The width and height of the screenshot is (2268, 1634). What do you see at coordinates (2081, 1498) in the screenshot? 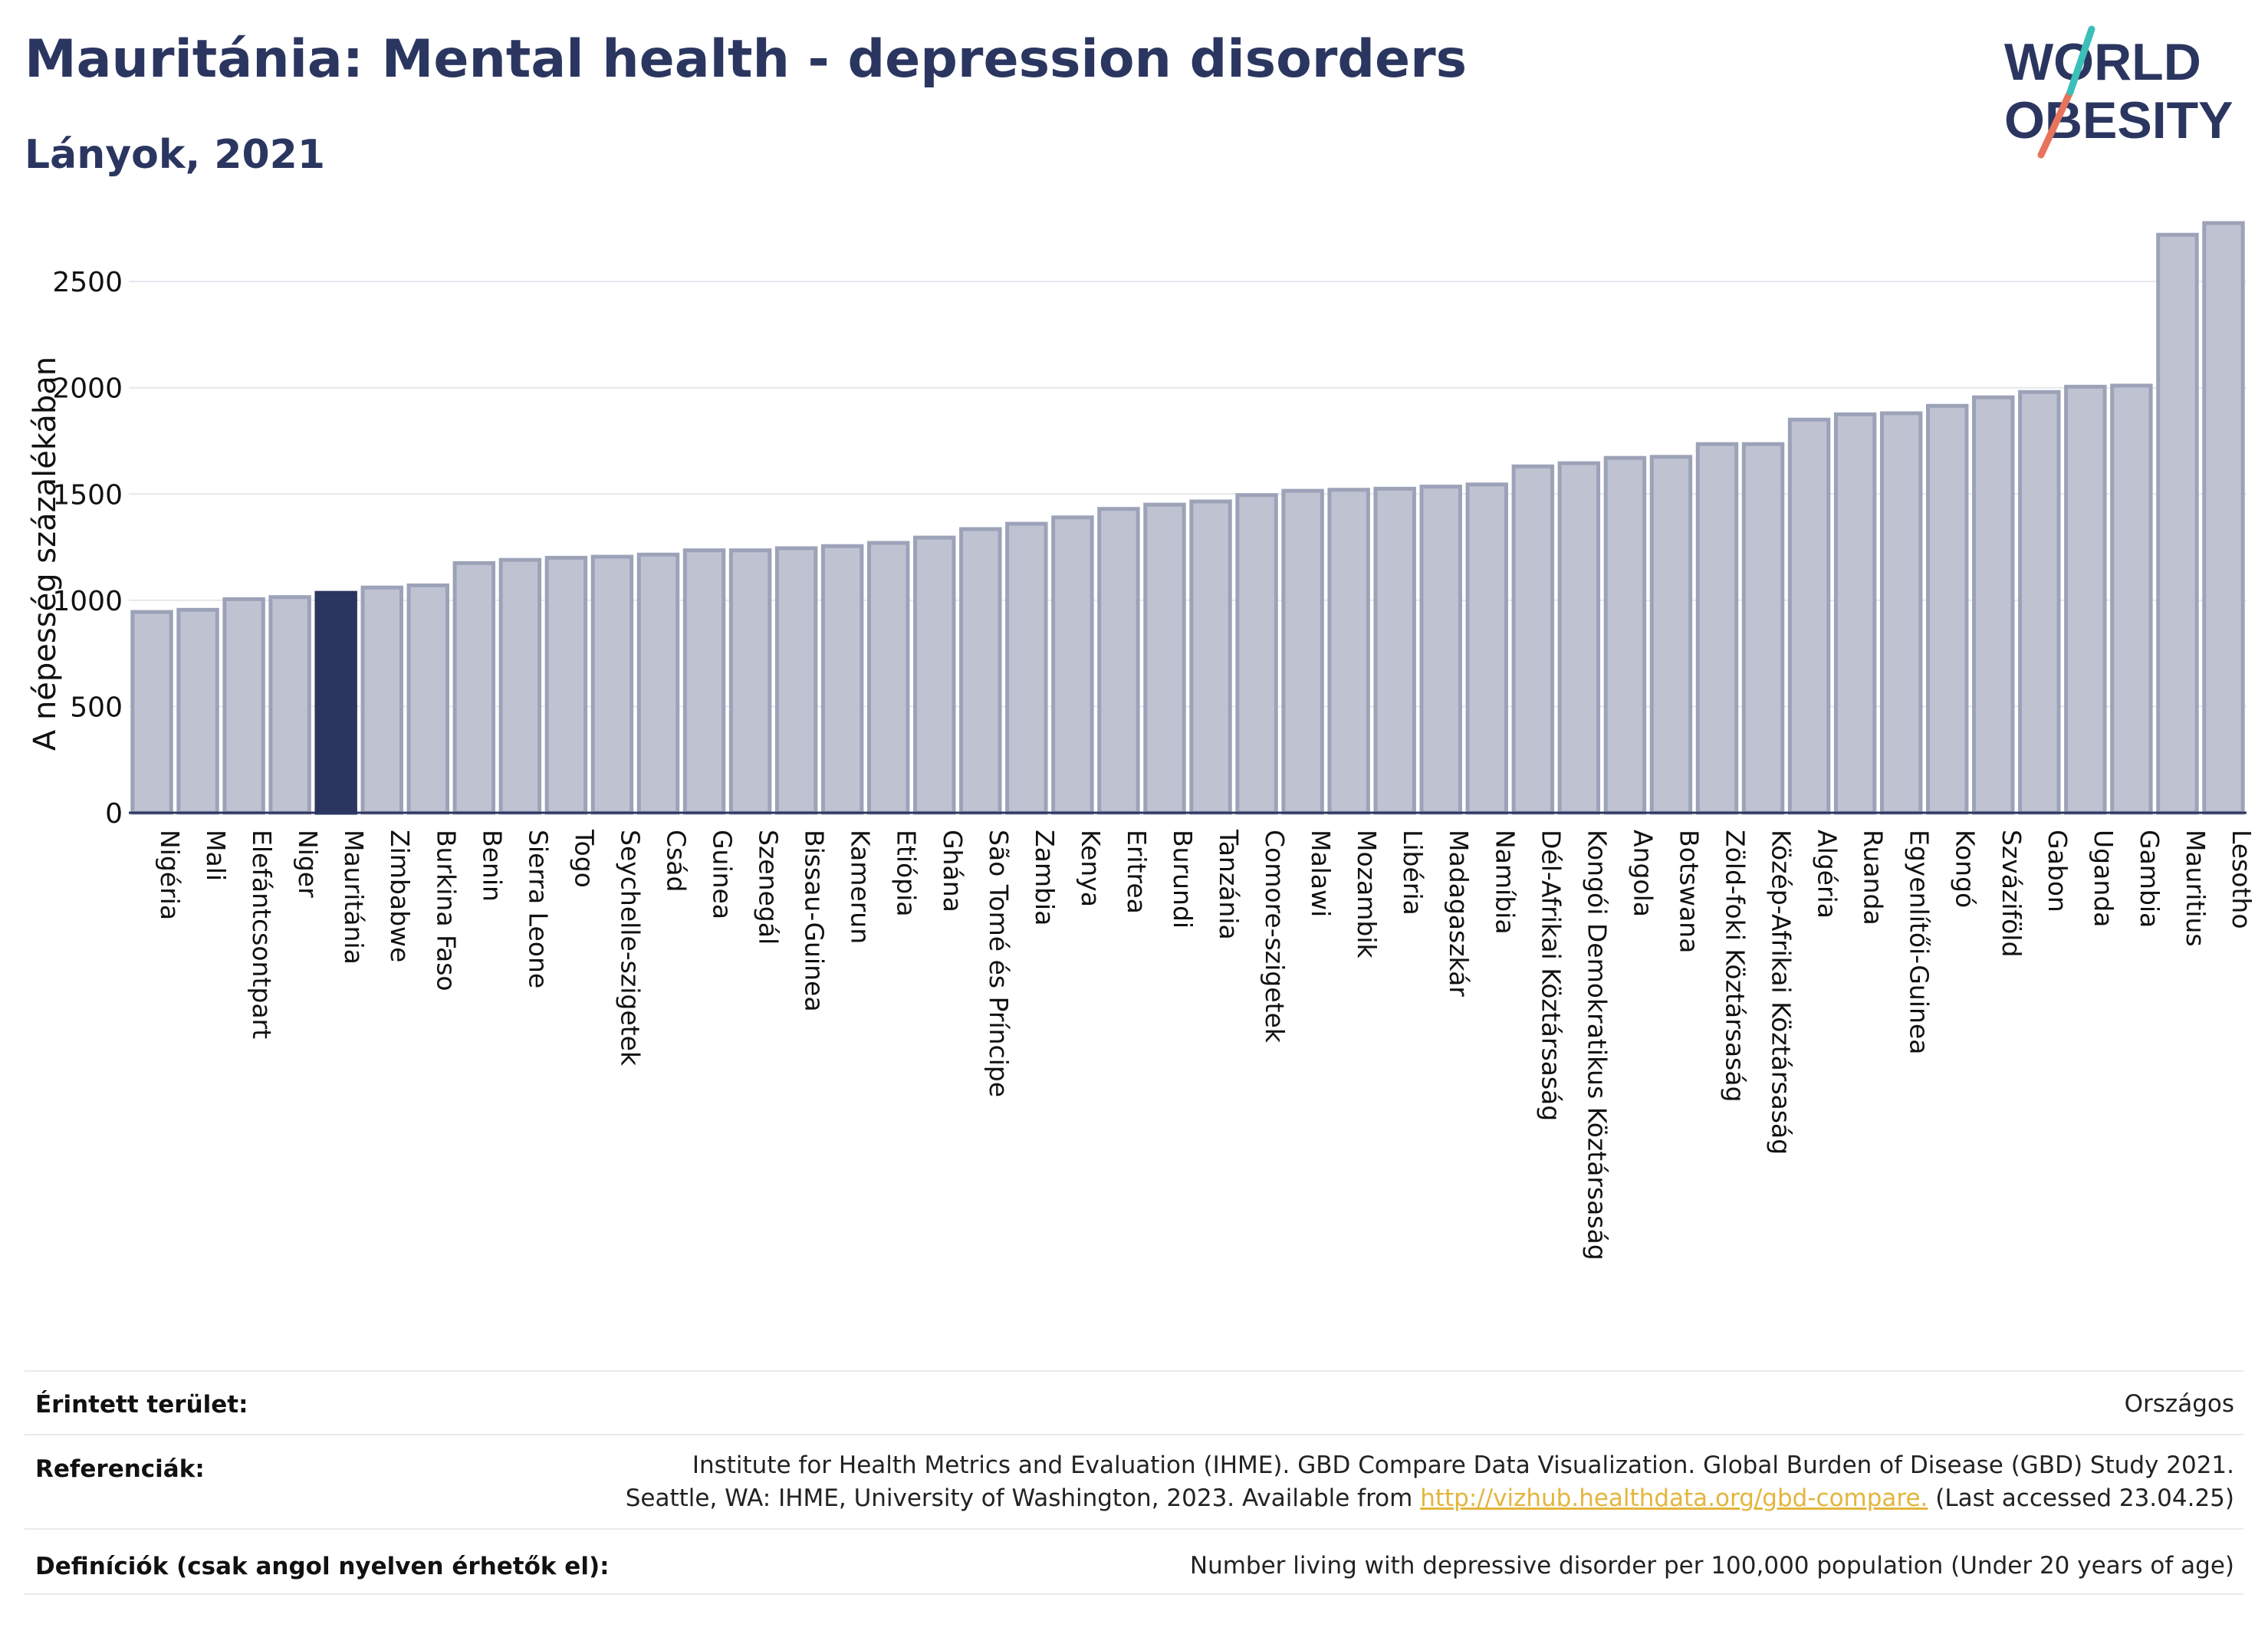
I see `reference-accessed: (Last accessed 23.04.25)` at bounding box center [2081, 1498].